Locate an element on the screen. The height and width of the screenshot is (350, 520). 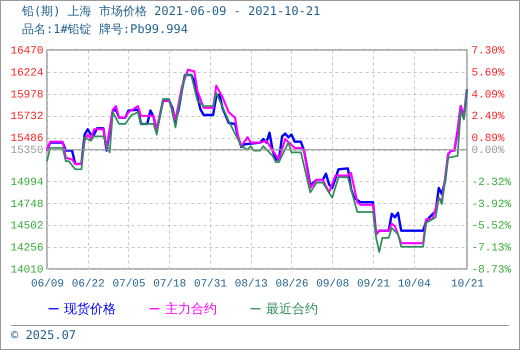
y2-tick-label: 5.69% is located at coordinates (488, 73).